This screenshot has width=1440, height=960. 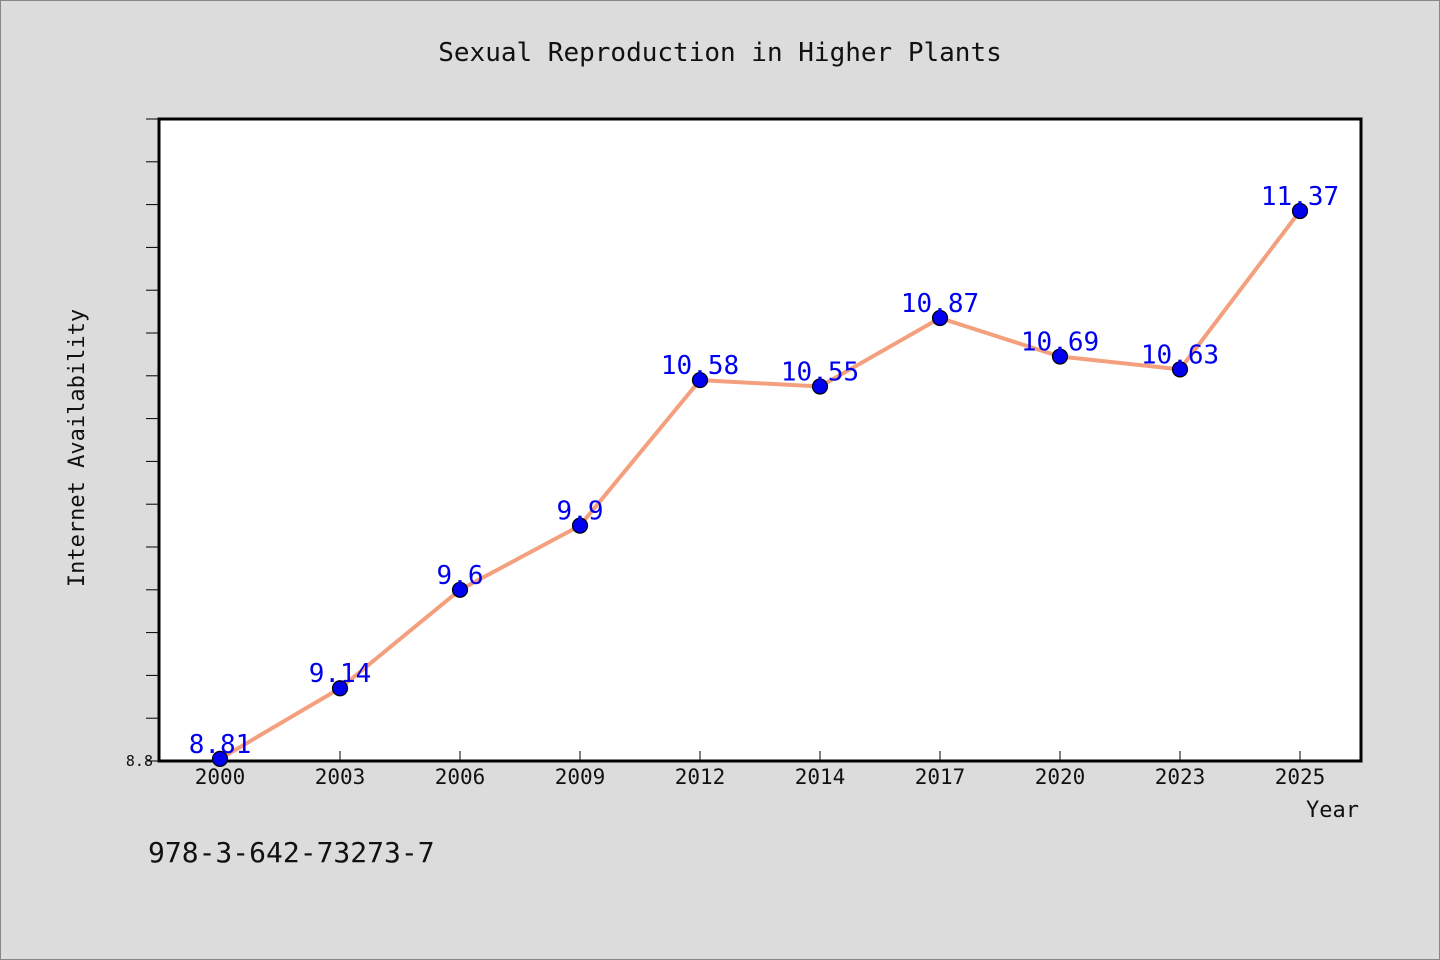 I want to click on x-tick-label: 2025, so click(x=1300, y=777).